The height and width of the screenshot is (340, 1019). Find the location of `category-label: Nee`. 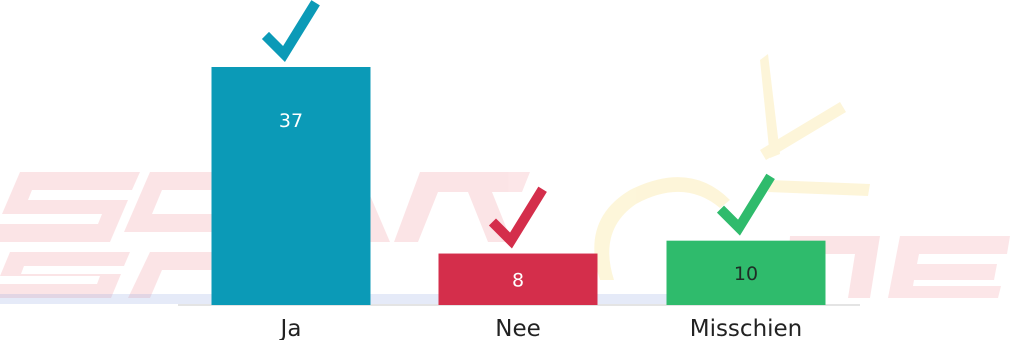

category-label: Nee is located at coordinates (518, 328).